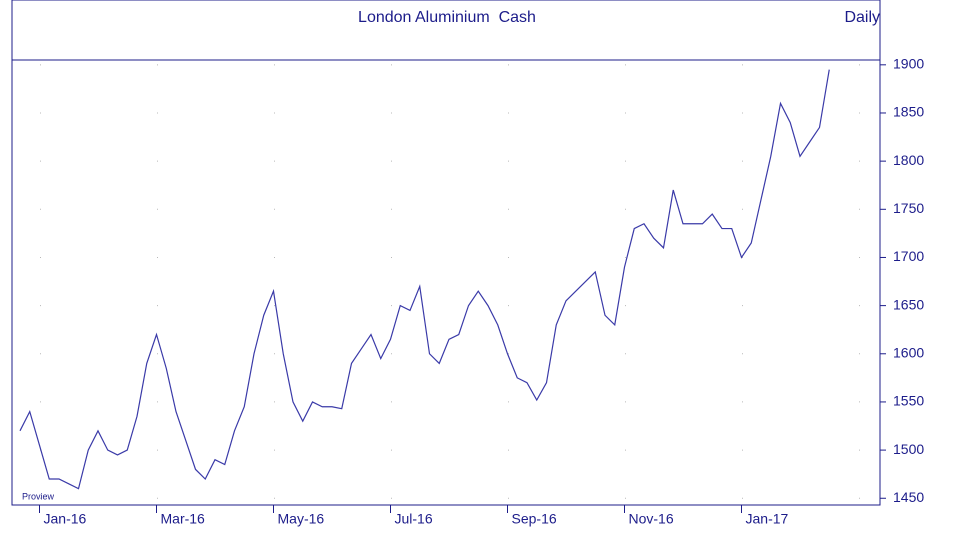  I want to click on x-tick-label: Nov-16, so click(651, 519).